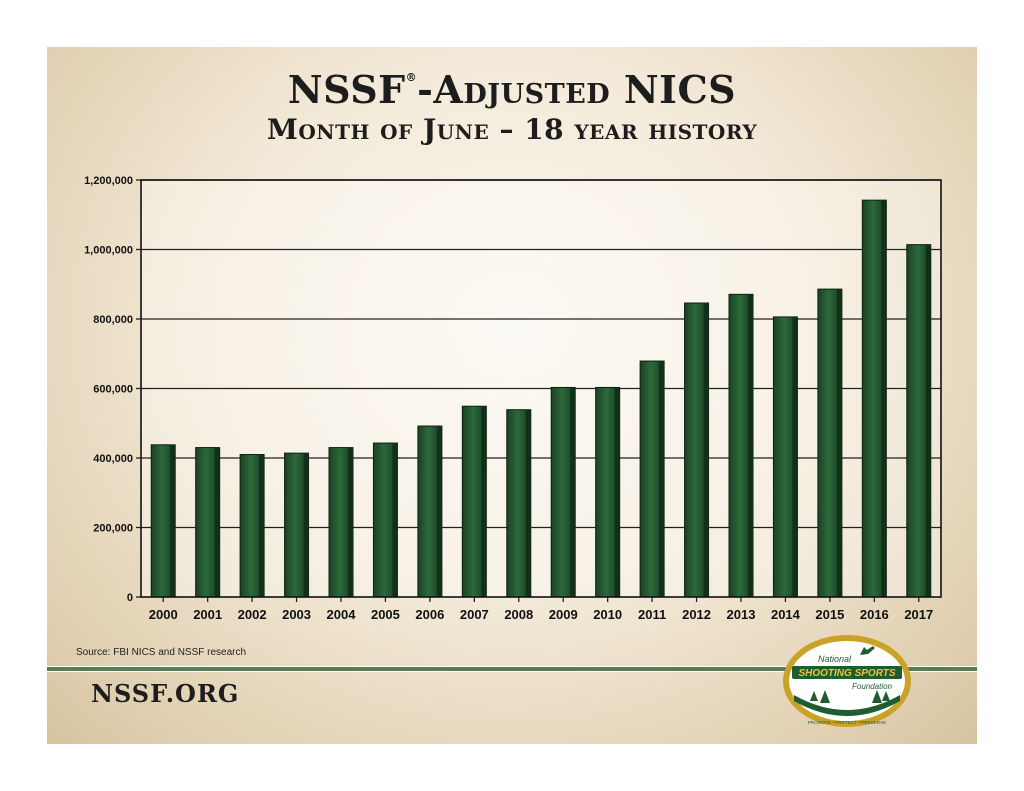 Image resolution: width=1024 pixels, height=791 pixels. I want to click on chart-title: NSSF®-Adjusted NICS, so click(512, 89).